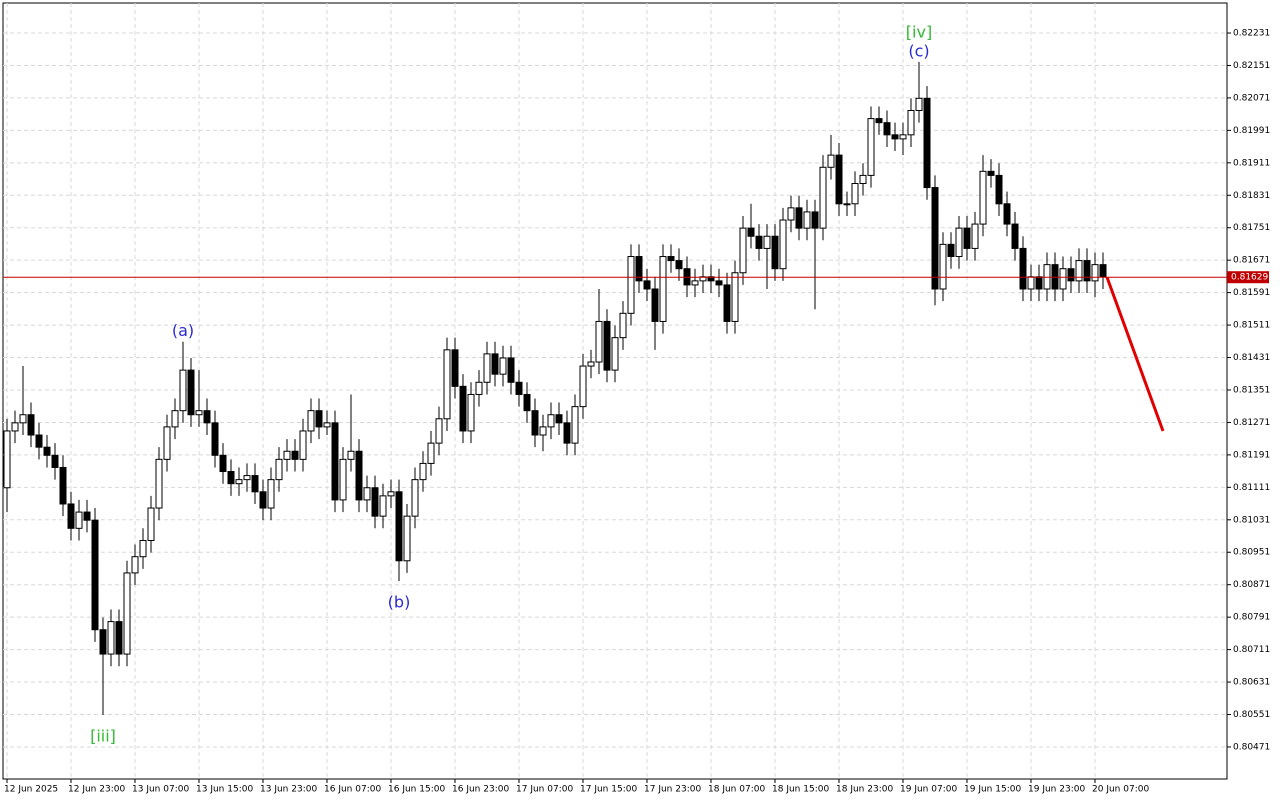 This screenshot has height=800, width=1280. What do you see at coordinates (1251, 131) in the screenshot?
I see `y-tick-label: 0.81991` at bounding box center [1251, 131].